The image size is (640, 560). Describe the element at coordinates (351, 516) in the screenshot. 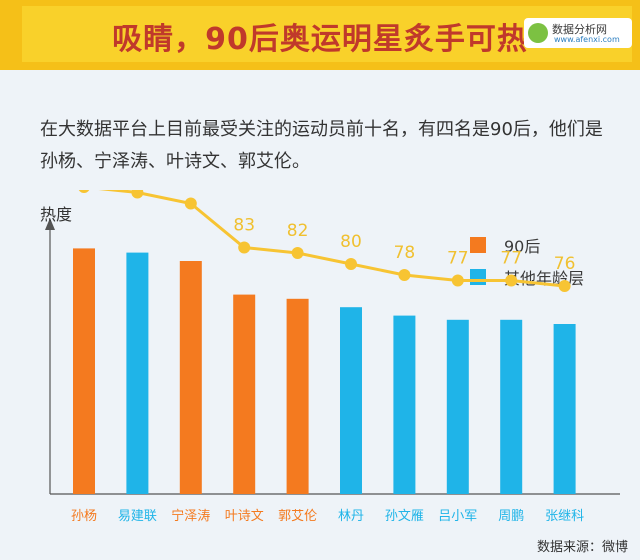

I see `x-tick-label: 林丹` at that location.